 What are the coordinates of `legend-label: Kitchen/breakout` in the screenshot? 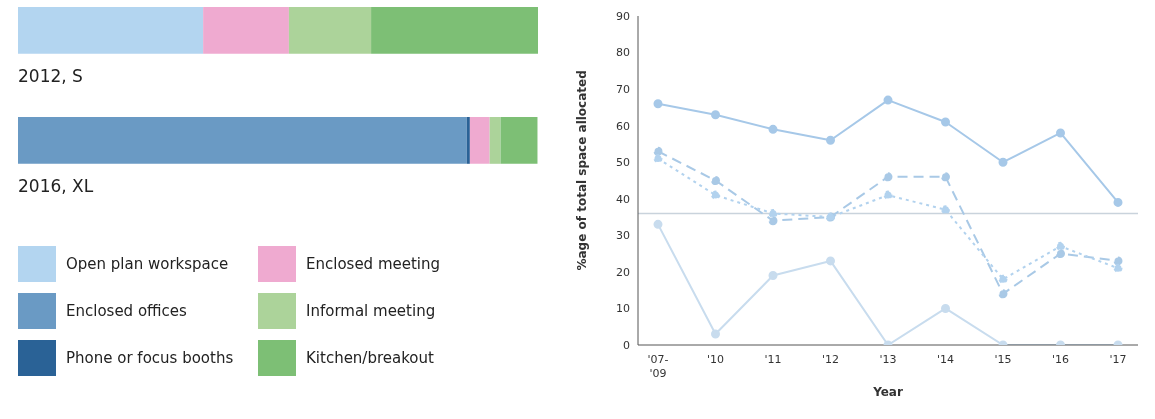 It's located at (370, 357).